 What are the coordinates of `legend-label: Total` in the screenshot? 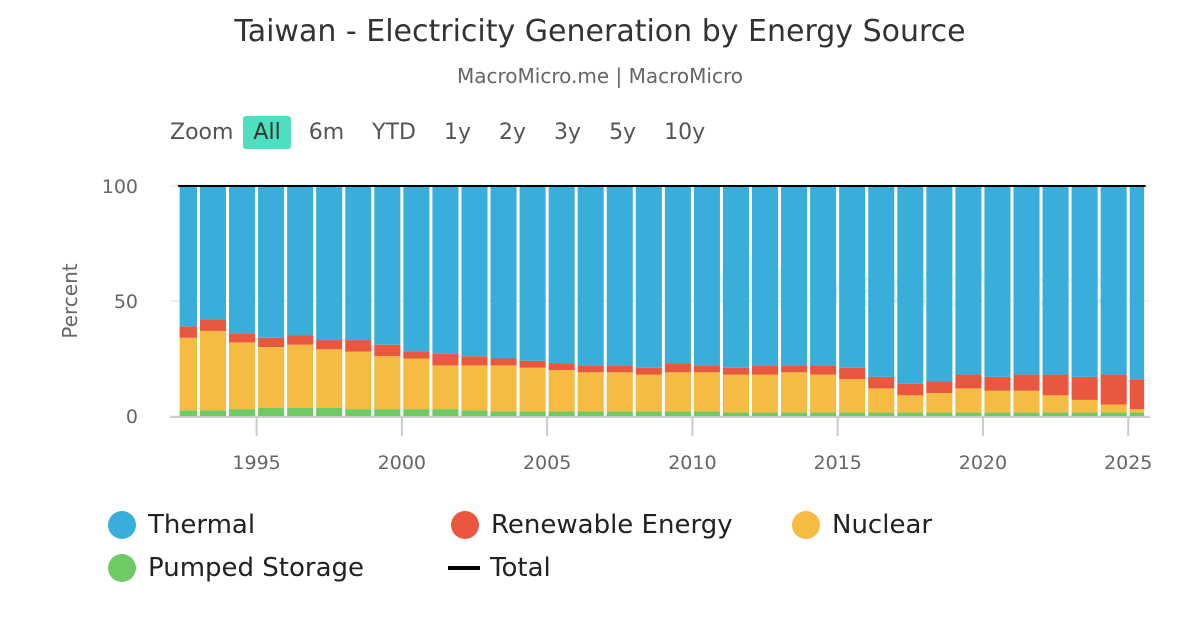 It's located at (520, 568).